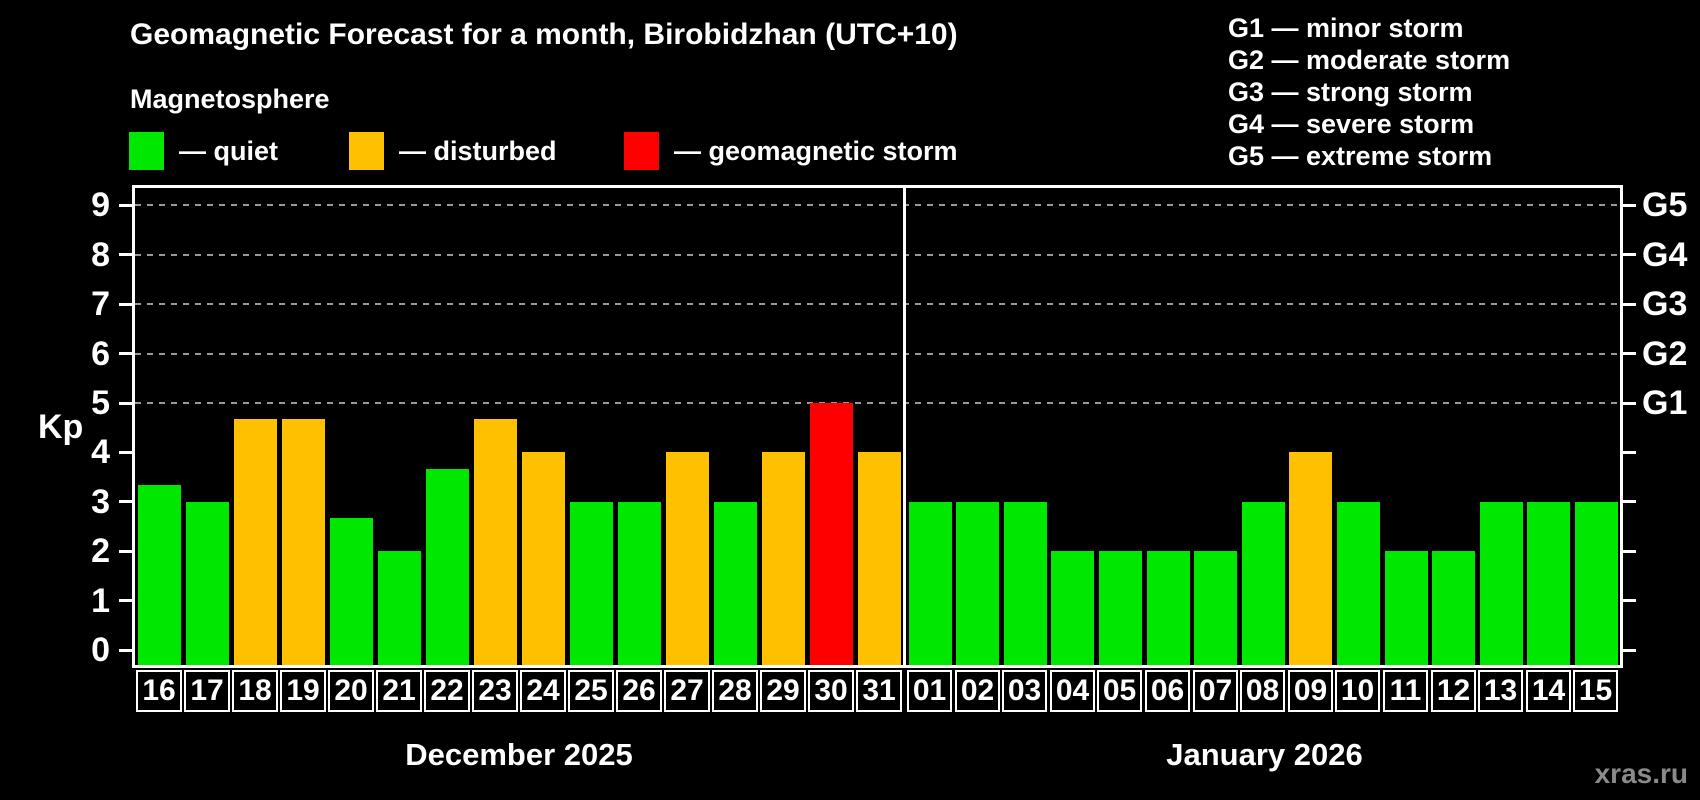 This screenshot has width=1700, height=800. I want to click on watermark: xras.ru, so click(1641, 773).